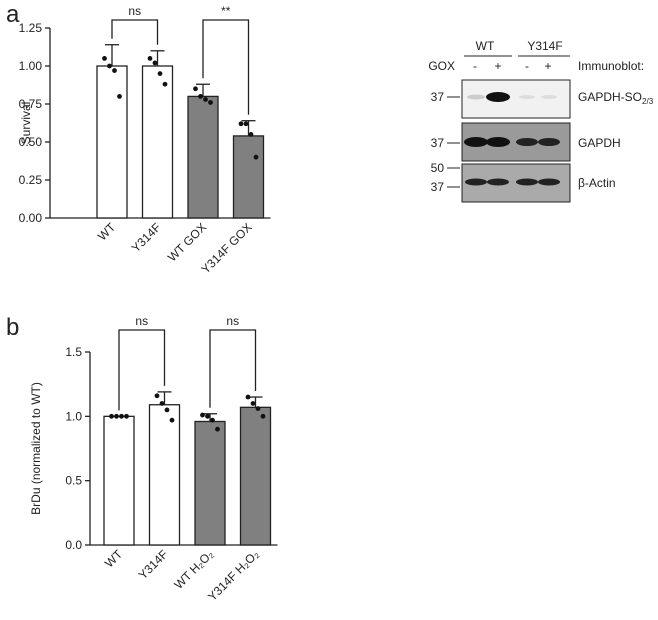  Describe the element at coordinates (36, 448) in the screenshot. I see `y-axis-label: BrDu (normalized to WT)` at that location.